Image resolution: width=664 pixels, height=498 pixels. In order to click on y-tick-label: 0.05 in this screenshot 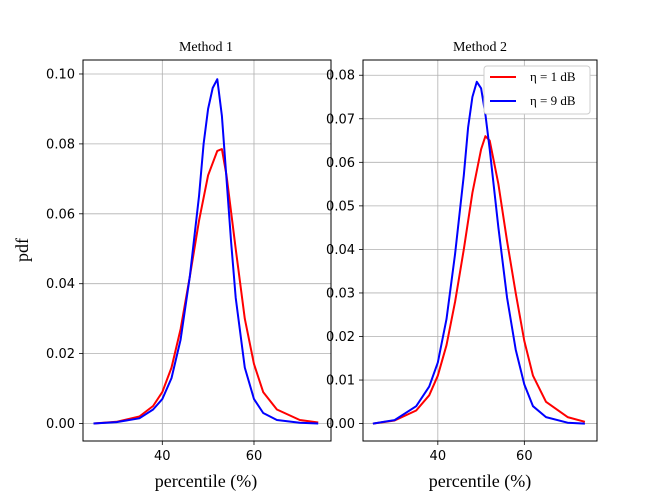, I will do `click(340, 206)`.